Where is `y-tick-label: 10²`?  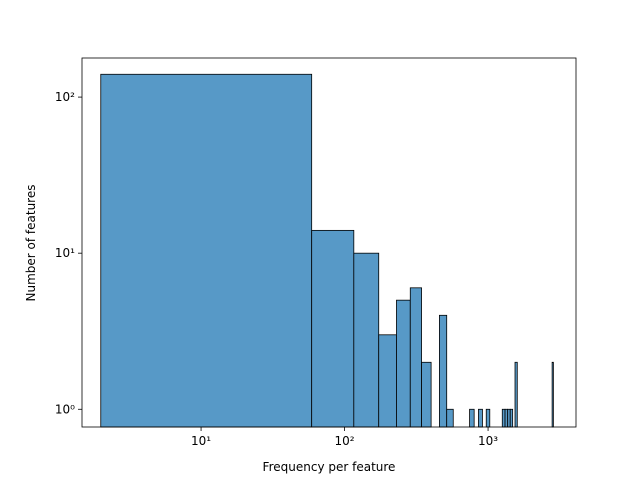 y-tick-label: 10² is located at coordinates (65, 97).